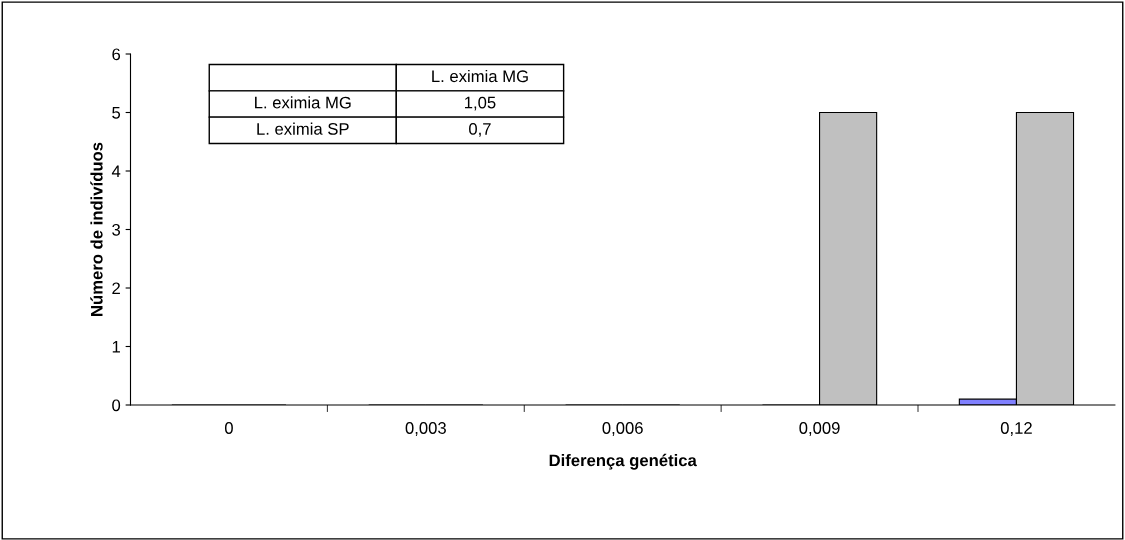  What do you see at coordinates (116, 171) in the screenshot?
I see `y-tick-label: 4` at bounding box center [116, 171].